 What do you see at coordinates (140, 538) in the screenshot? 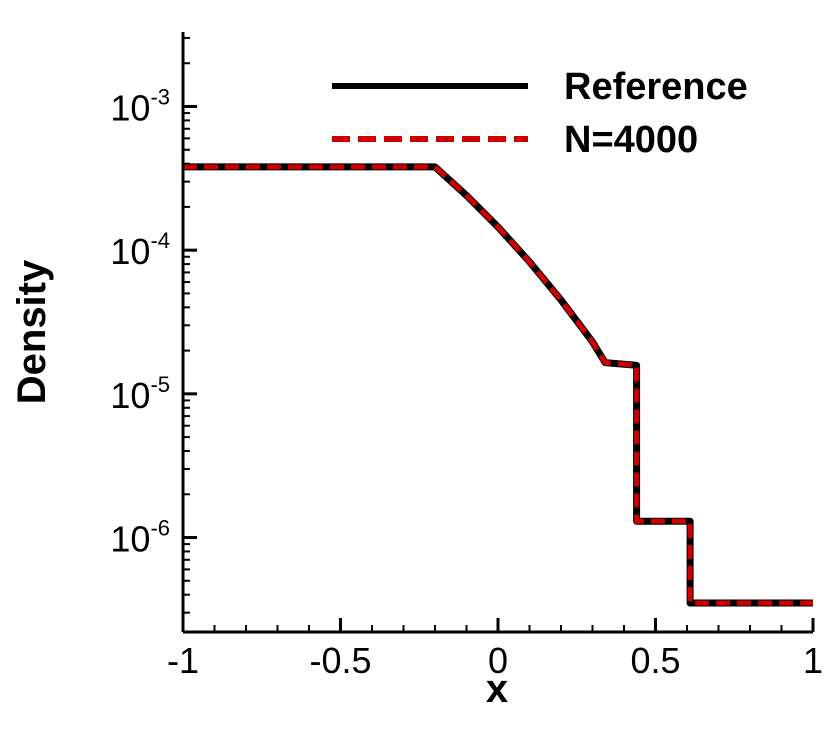
I see `y-tick-label: 10⁻⁶` at bounding box center [140, 538].